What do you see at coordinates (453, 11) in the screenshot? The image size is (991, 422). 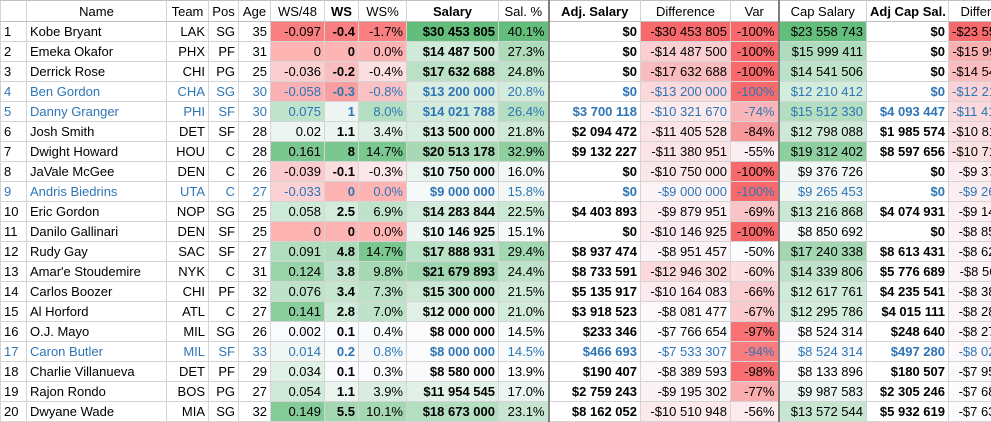 I see `col-header-salary: Salary` at bounding box center [453, 11].